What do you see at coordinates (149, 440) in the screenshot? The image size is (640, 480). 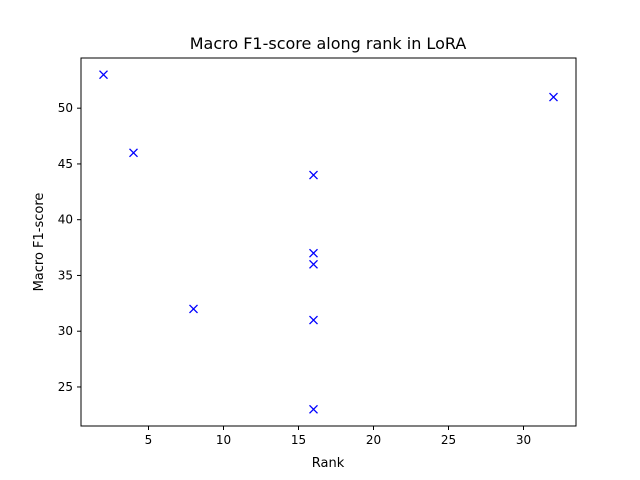 I see `x-tick-label: 5` at bounding box center [149, 440].